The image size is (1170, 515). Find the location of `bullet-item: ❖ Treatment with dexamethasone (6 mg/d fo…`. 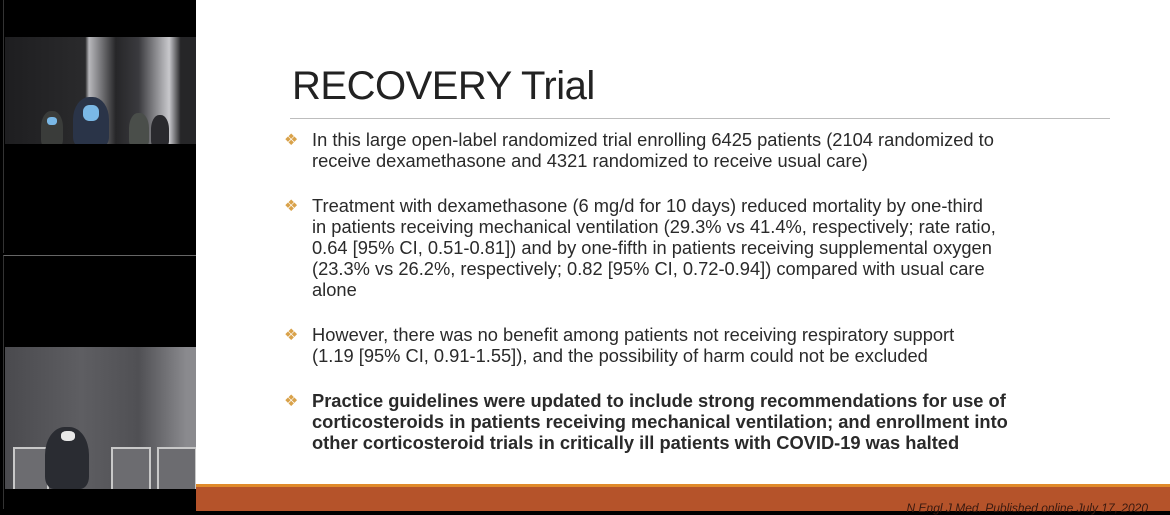

bullet-item: ❖ Treatment with dexamethasone (6 mg/d fo… is located at coordinates (646, 247).